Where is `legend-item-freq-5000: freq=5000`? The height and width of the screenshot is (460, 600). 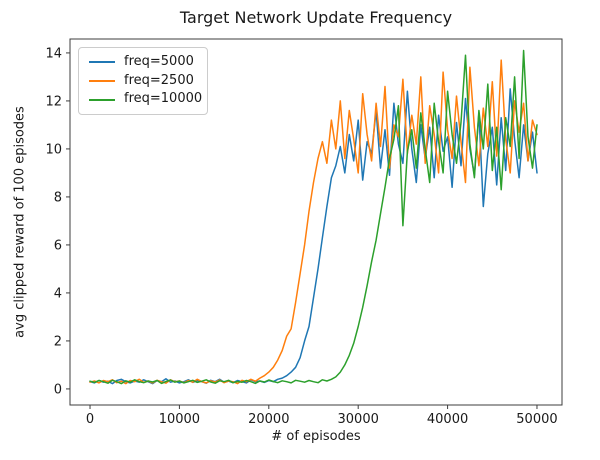 legend-item-freq-5000: freq=5000 is located at coordinates (143, 62).